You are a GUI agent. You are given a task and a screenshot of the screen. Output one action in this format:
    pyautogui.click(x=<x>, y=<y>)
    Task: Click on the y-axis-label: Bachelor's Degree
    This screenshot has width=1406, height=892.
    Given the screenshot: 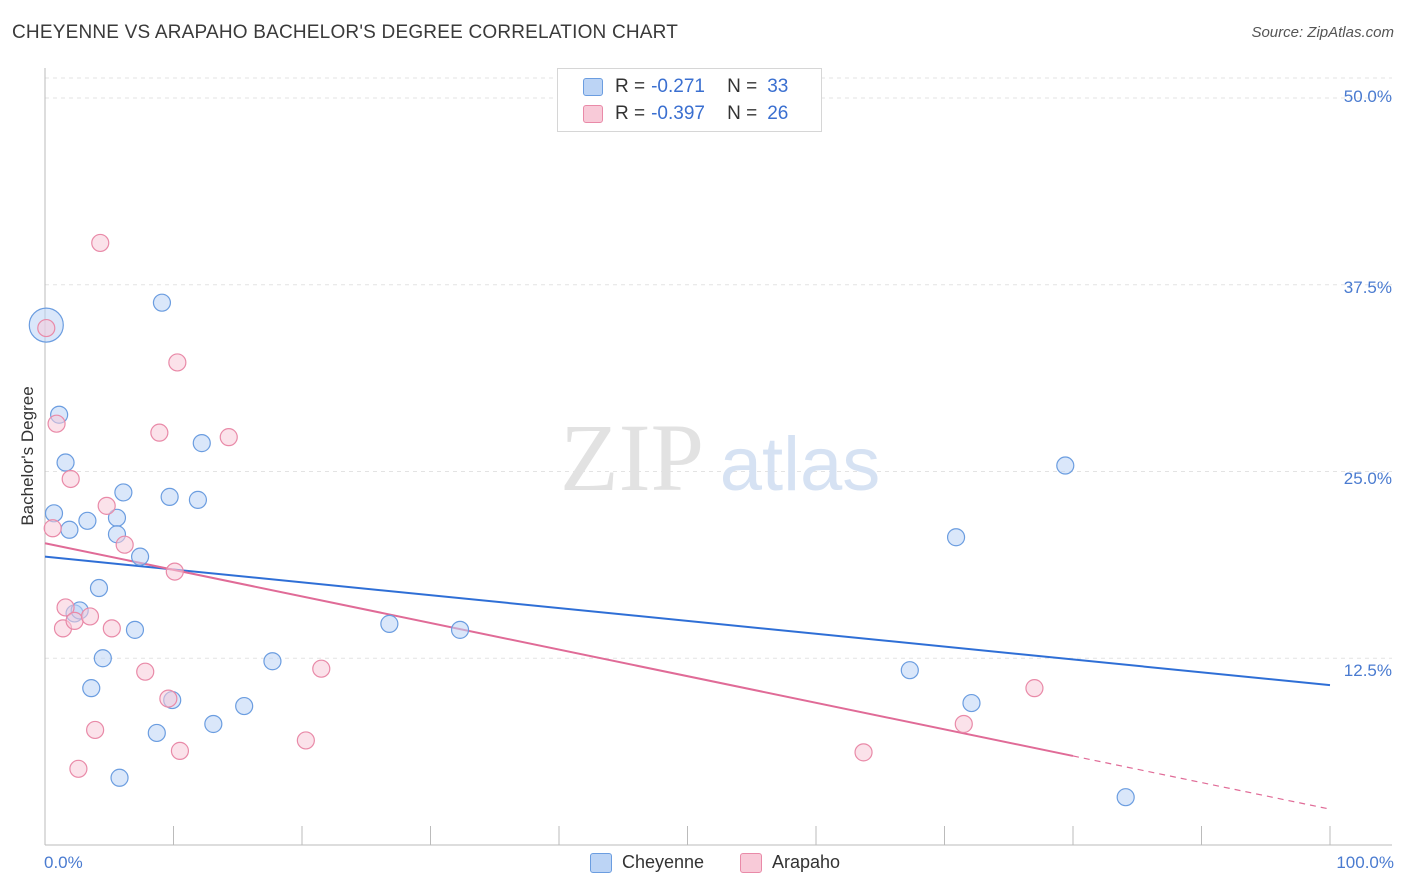 What is the action you would take?
    pyautogui.click(x=27, y=456)
    